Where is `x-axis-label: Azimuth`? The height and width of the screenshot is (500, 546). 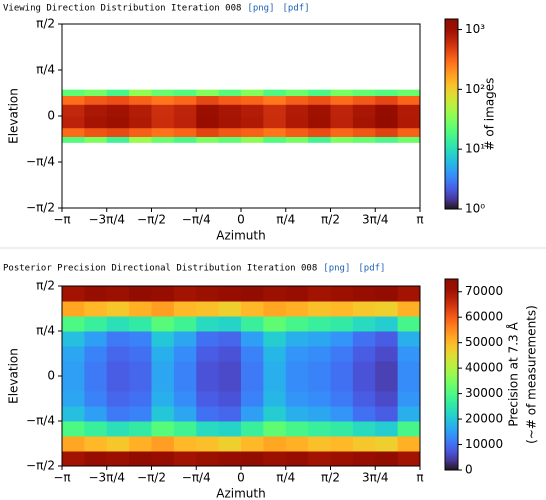
x-axis-label: Azimuth is located at coordinates (240, 236).